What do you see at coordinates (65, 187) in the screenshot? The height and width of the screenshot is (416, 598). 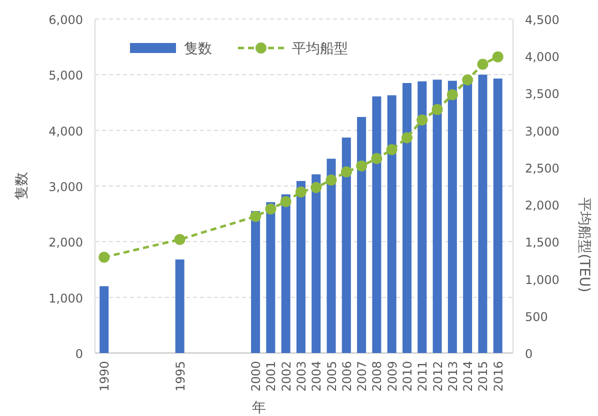 I see `y-tick-label: 3,000` at bounding box center [65, 187].